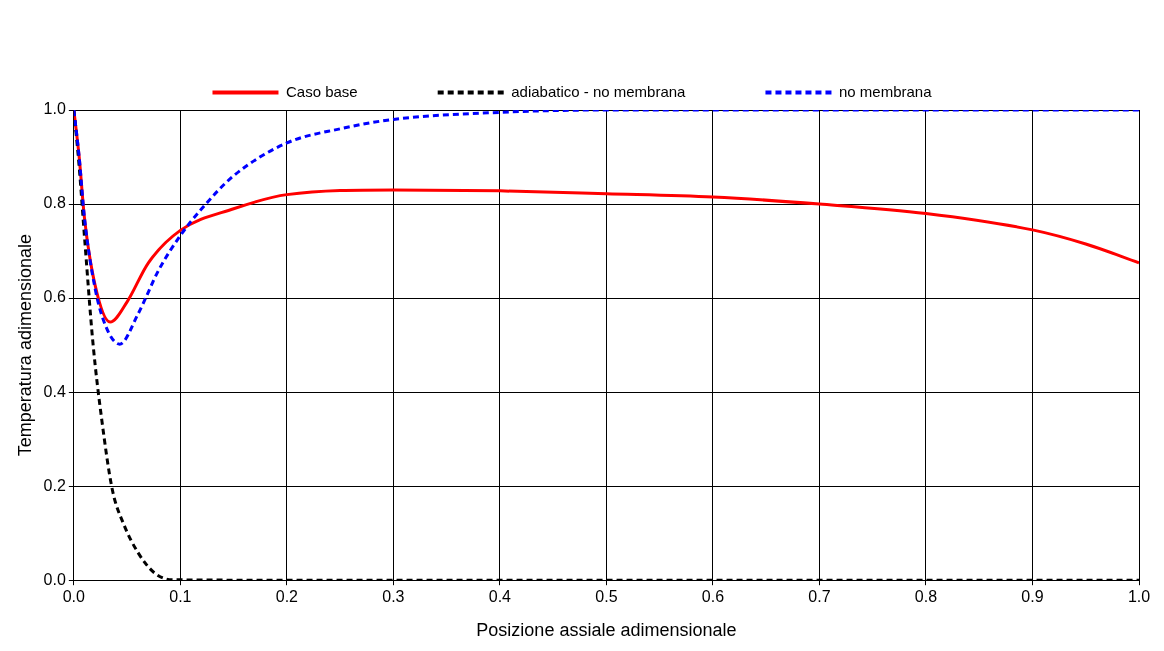 Image resolution: width=1164 pixels, height=651 pixels. I want to click on x-tick-label: 1.0, so click(1139, 597).